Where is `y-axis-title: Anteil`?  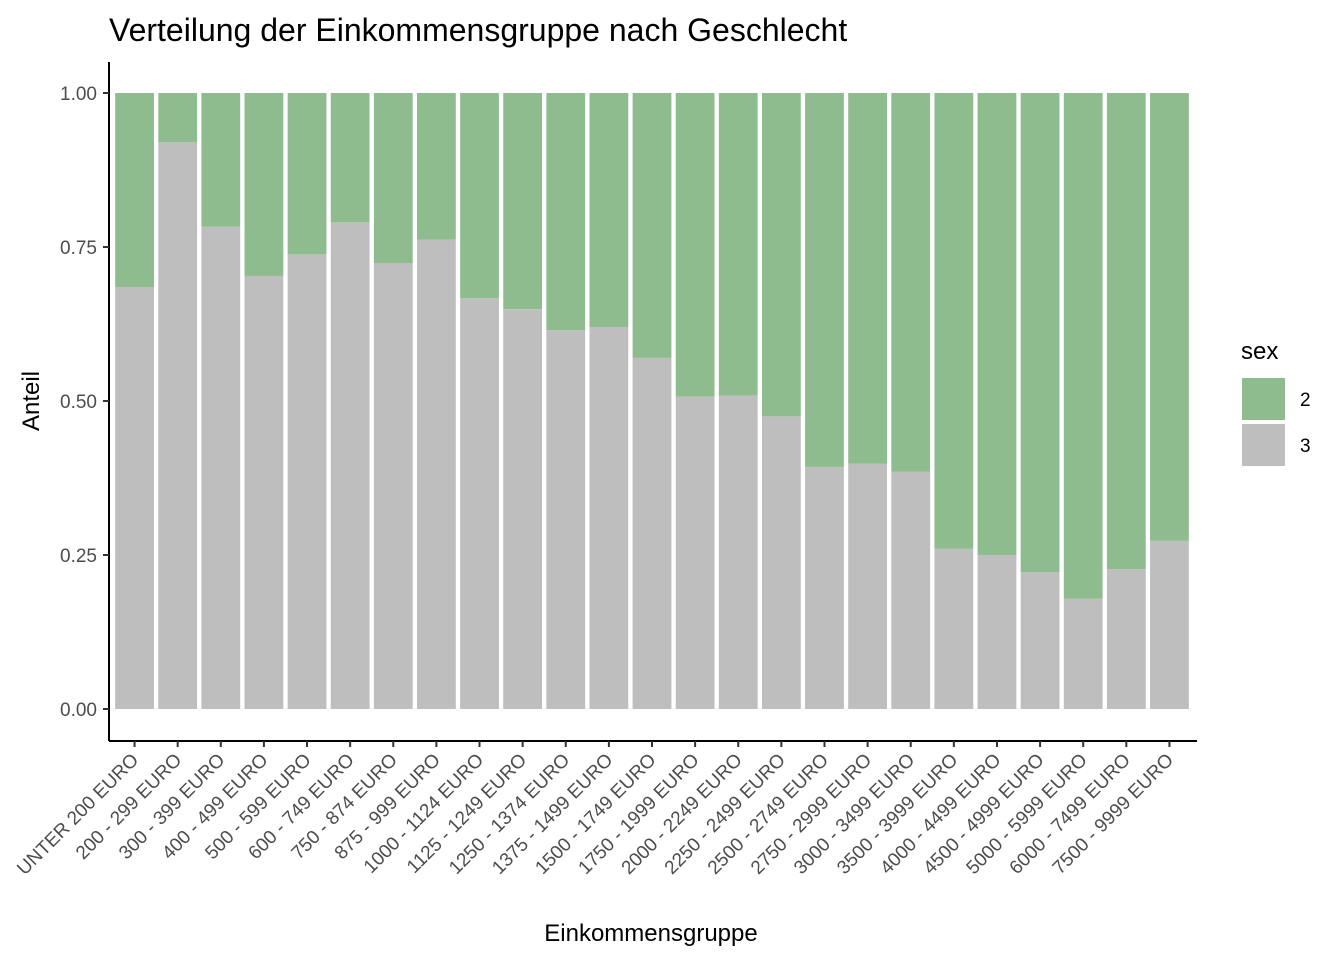
y-axis-title: Anteil is located at coordinates (31, 401).